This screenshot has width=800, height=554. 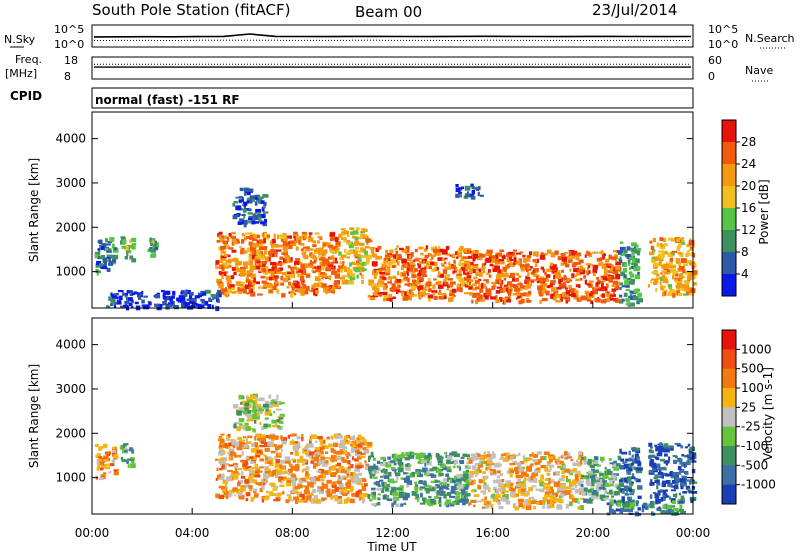 What do you see at coordinates (729, 219) in the screenshot?
I see `colorbar-swatch` at bounding box center [729, 219].